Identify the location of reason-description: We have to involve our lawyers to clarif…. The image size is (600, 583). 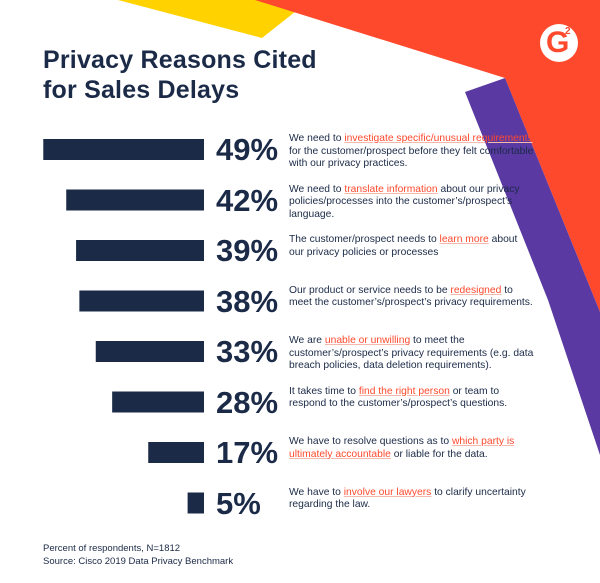
(411, 499).